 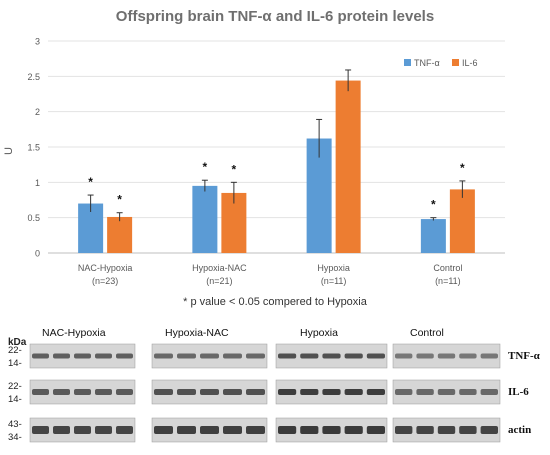 What do you see at coordinates (243, 333) in the screenshot?
I see `blot-group-labels: NAC-Hypoxia Hypoxia-NAC Hypoxia Control` at bounding box center [243, 333].